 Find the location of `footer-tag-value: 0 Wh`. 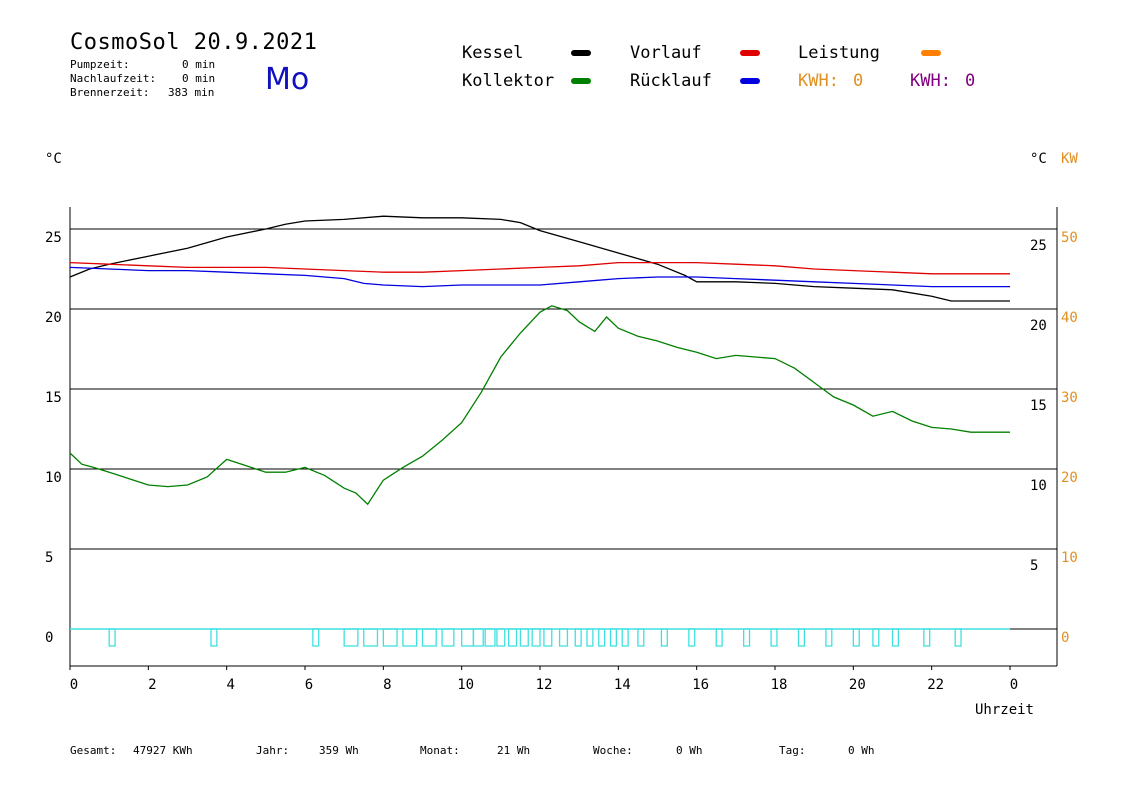

footer-tag-value: 0 Wh is located at coordinates (861, 750).